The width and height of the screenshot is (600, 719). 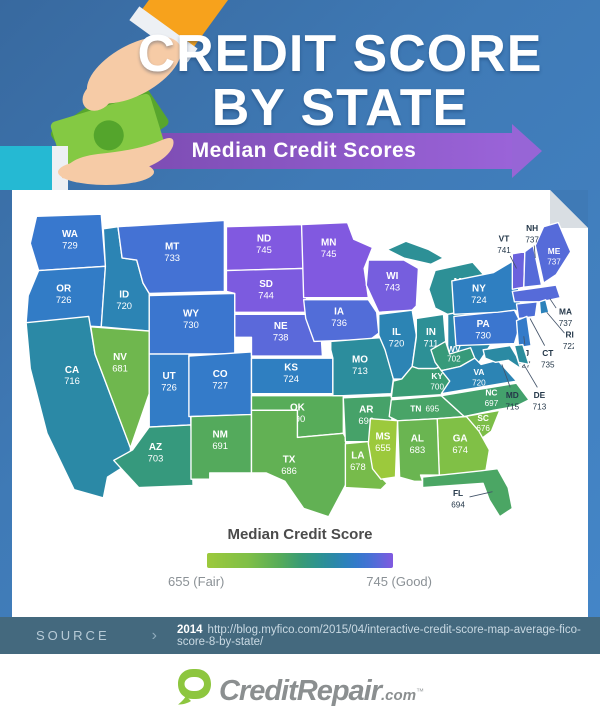 I want to click on money-exchange-illustration, so click(x=125, y=95).